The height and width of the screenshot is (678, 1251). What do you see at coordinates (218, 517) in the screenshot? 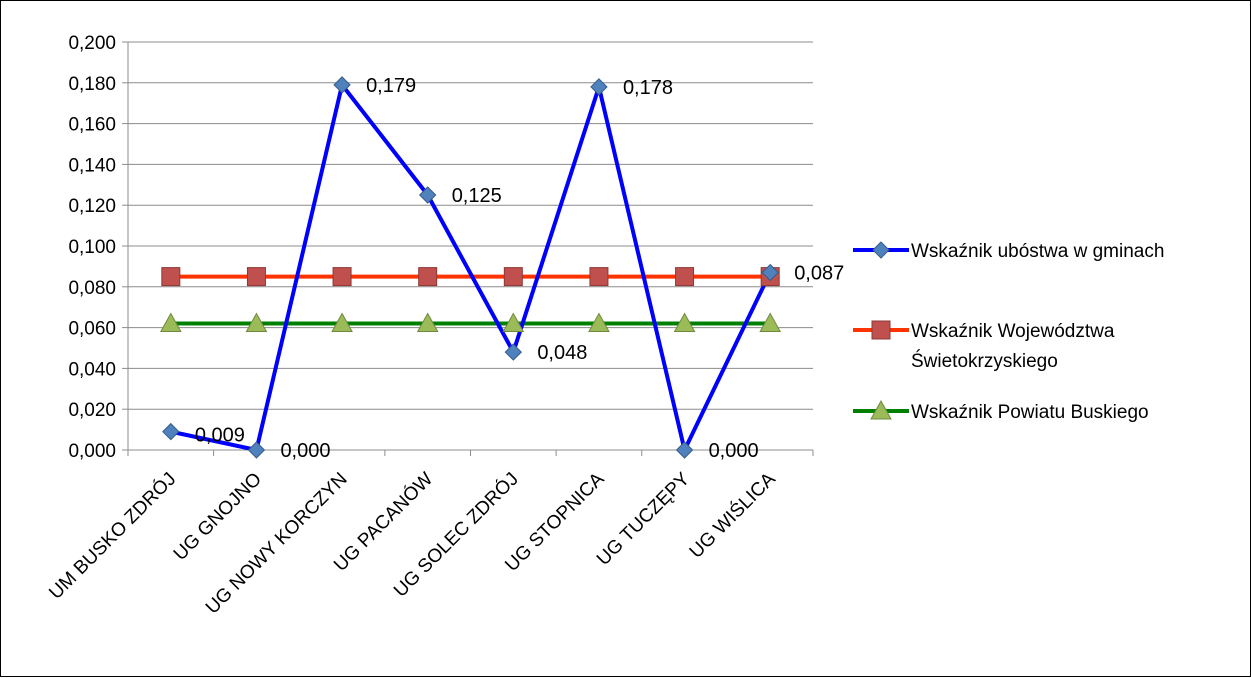
I see `x-tick-label: UG GNOJNO` at bounding box center [218, 517].